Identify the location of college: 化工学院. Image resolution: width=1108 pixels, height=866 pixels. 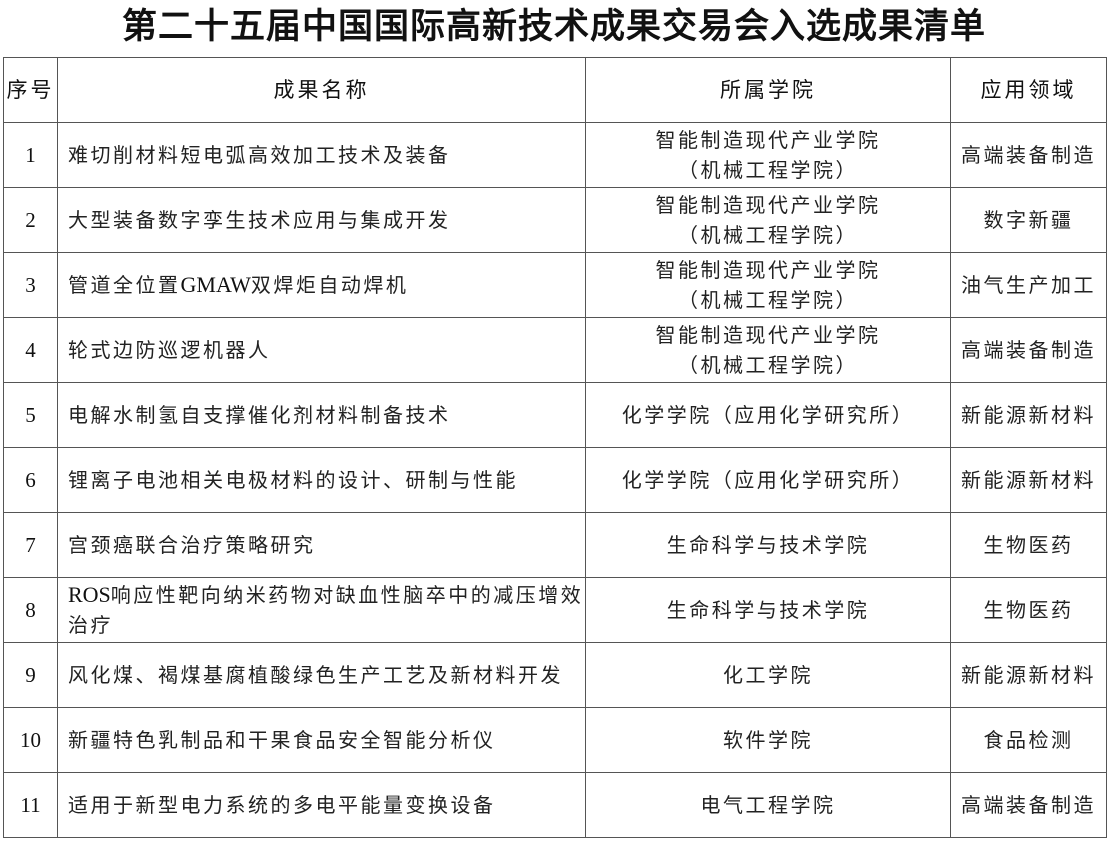
(768, 675).